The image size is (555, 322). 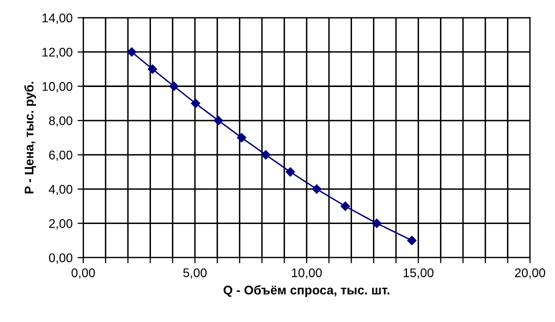 I want to click on y-tick-label: 0,00, so click(x=60, y=258).